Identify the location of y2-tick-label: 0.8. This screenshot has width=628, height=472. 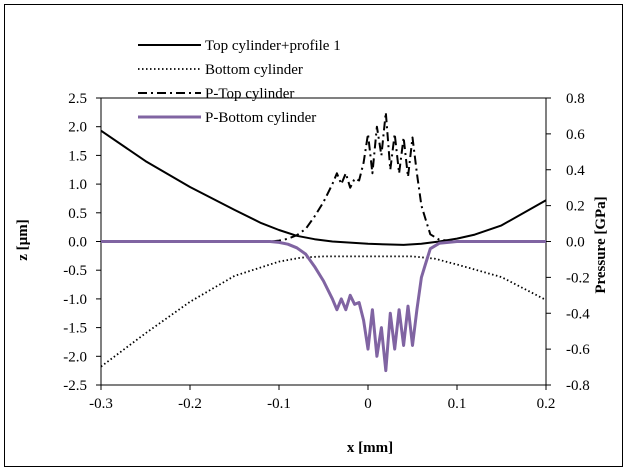
(575, 99).